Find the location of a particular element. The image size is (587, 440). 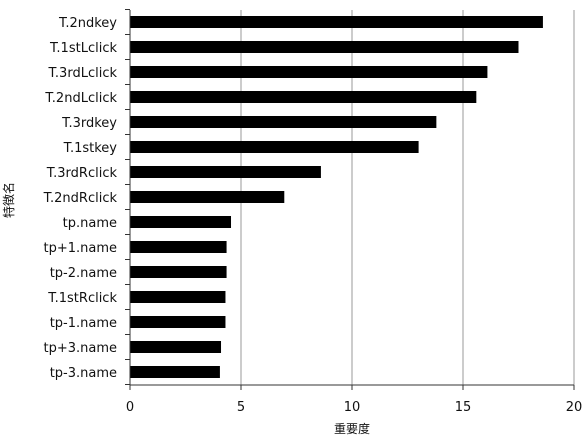

category-label: T.3rdLclick is located at coordinates (83, 73).